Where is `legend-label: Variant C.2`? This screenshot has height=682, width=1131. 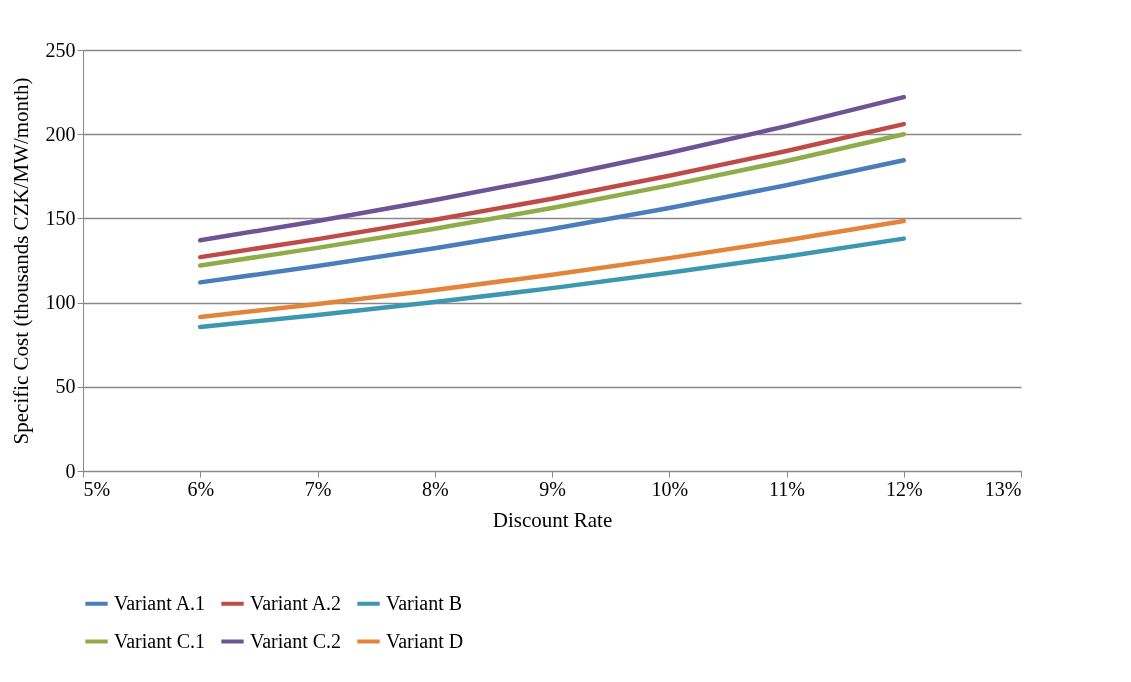 legend-label: Variant C.2 is located at coordinates (296, 640).